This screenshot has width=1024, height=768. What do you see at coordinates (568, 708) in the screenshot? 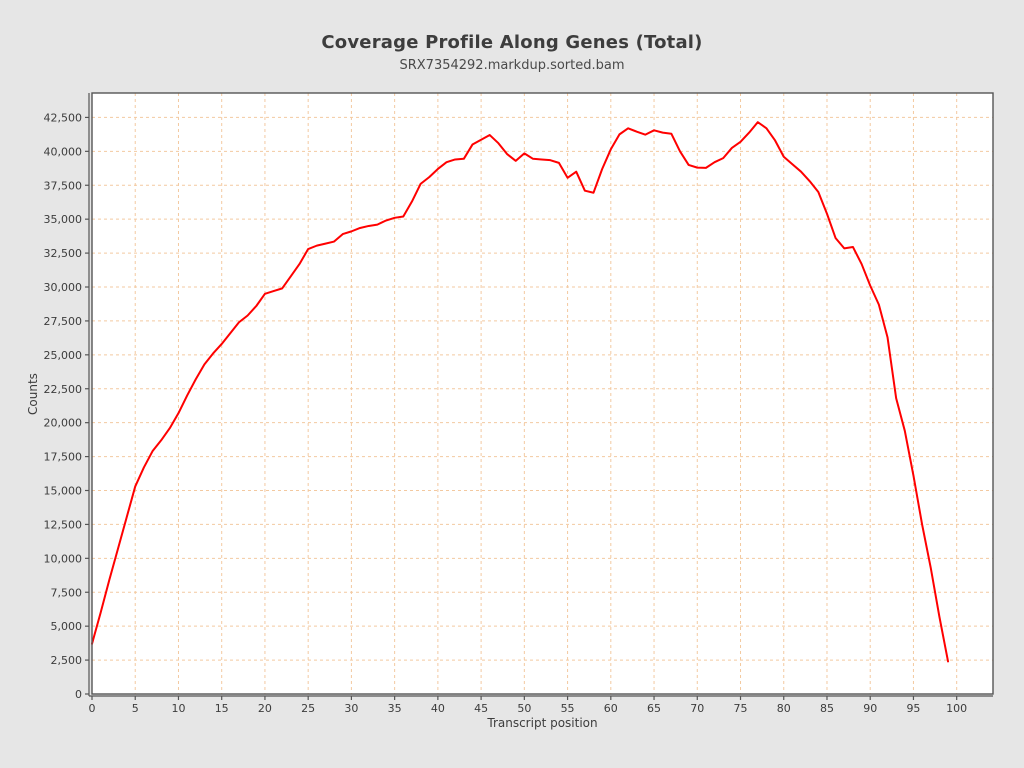
I see `x-tick-label: 55` at bounding box center [568, 708].